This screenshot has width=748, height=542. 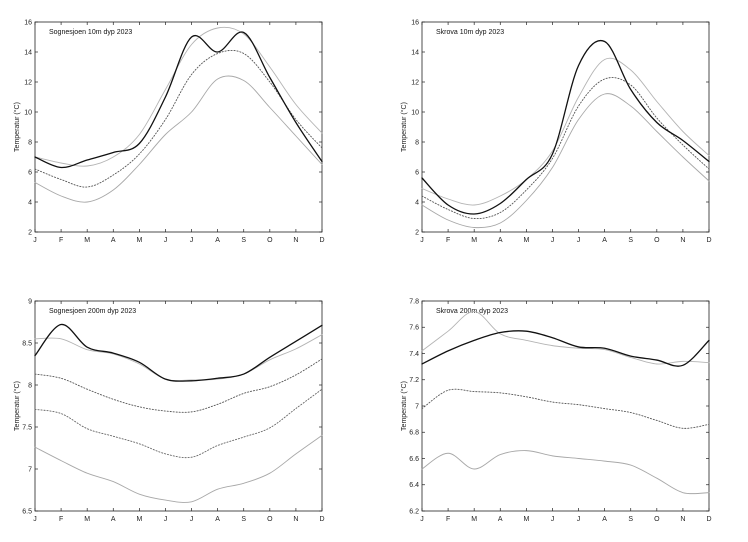 What do you see at coordinates (414, 354) in the screenshot?
I see `y-tick-label: 7.4` at bounding box center [414, 354].